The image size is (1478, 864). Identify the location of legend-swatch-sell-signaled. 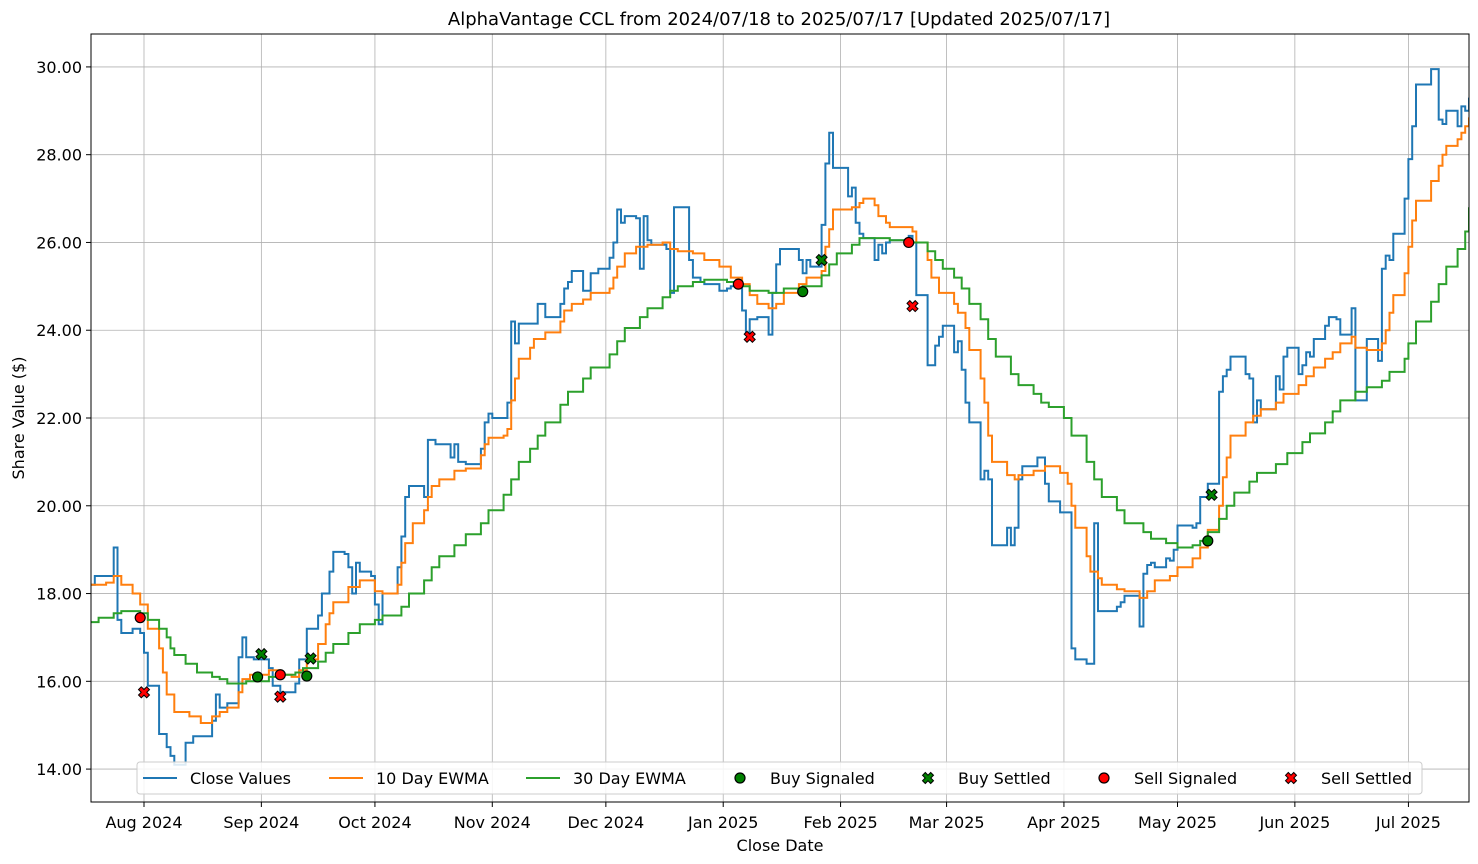
(1104, 778).